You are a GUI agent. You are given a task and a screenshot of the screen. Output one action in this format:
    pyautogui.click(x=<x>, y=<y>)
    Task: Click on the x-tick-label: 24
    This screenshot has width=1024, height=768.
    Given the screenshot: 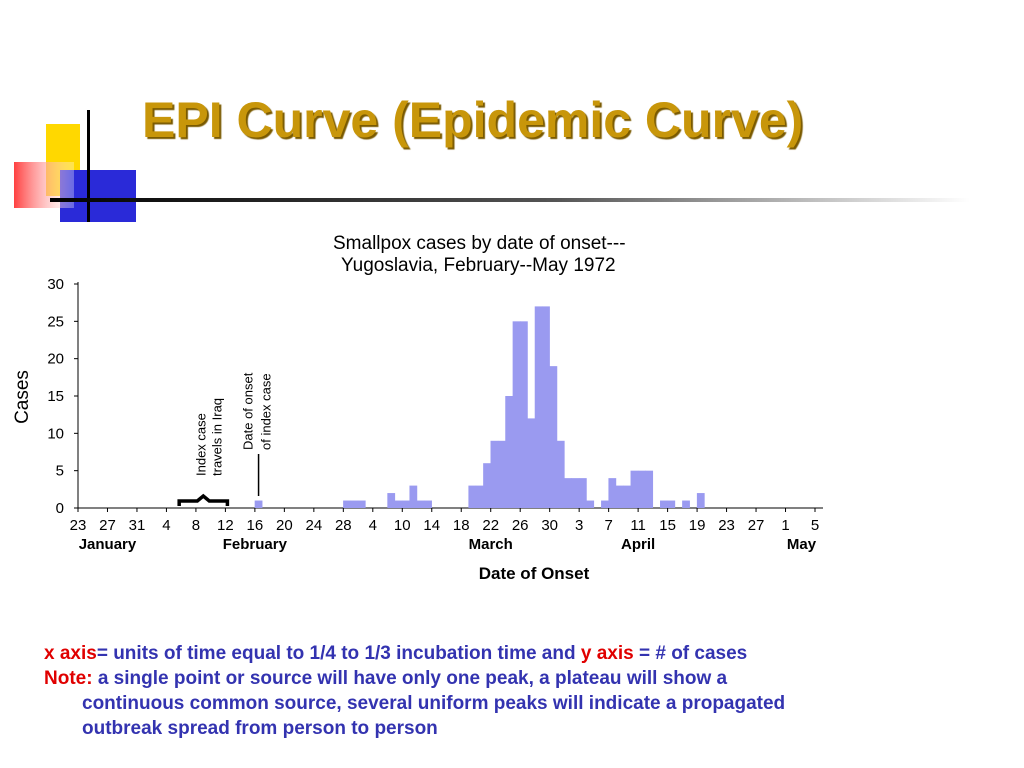 What is the action you would take?
    pyautogui.click(x=313, y=525)
    